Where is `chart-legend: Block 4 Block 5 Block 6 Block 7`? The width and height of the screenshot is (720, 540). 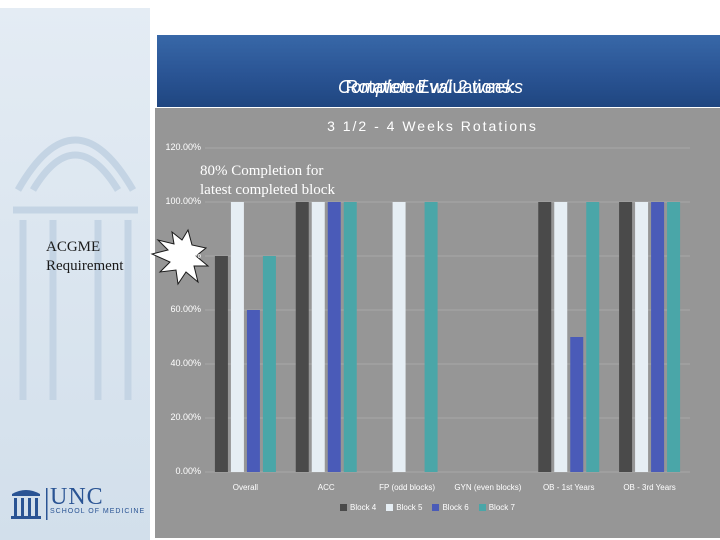
chart-legend: Block 4 Block 5 Block 6 Block 7 is located at coordinates (427, 507).